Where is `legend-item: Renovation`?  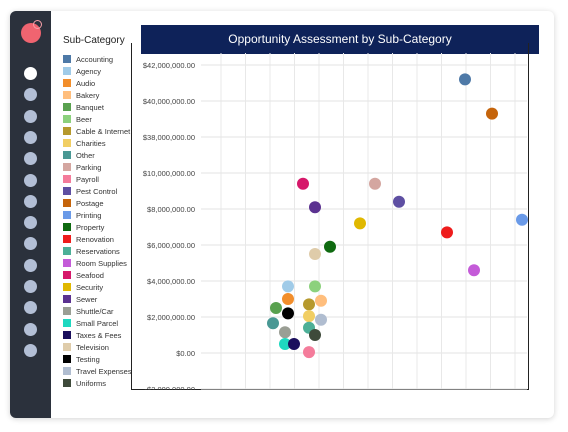
legend-item: Renovation is located at coordinates (103, 239).